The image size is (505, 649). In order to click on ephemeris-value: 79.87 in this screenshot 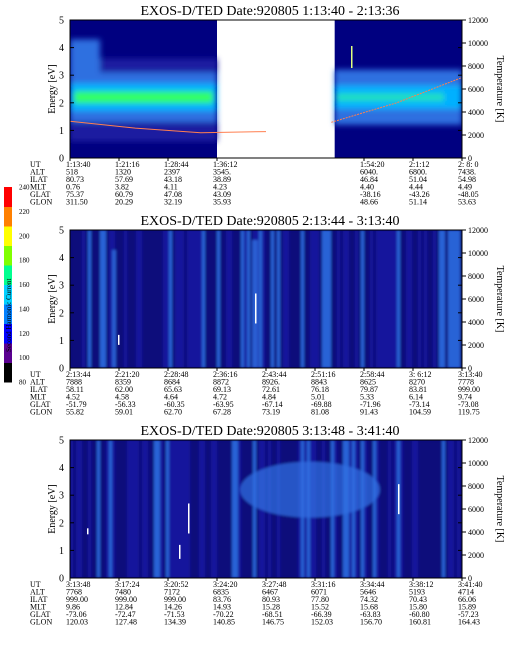, I will do `click(369, 389)`.